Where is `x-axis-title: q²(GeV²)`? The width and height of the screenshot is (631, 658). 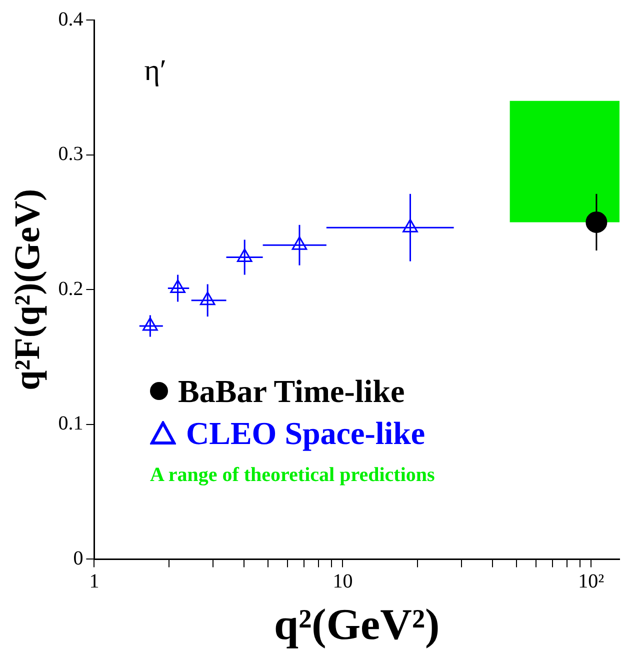
x-axis-title: q²(GeV²) is located at coordinates (357, 624).